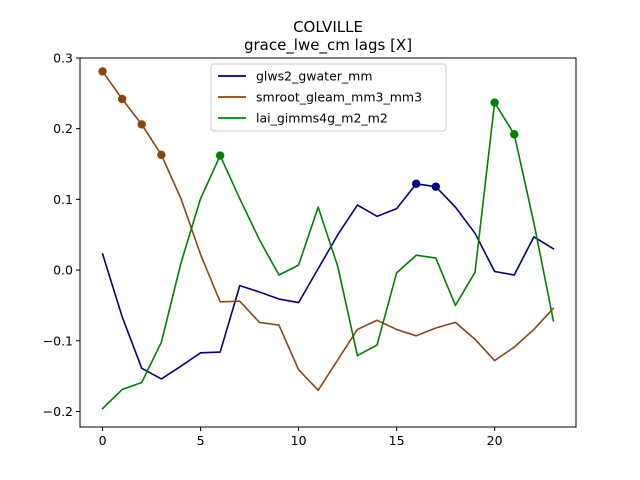 The height and width of the screenshot is (480, 640). I want to click on x-tick-label: 15, so click(397, 440).